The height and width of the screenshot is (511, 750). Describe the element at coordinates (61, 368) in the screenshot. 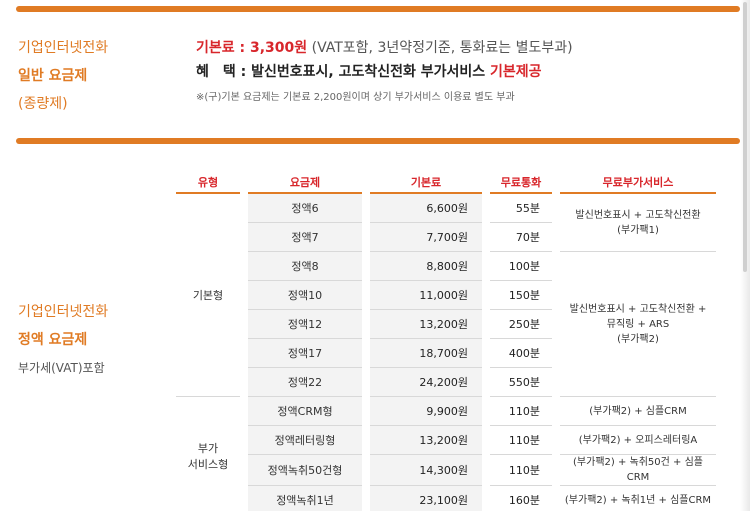

I see `section2-label-vat: 부가세(VAT)포함` at that location.